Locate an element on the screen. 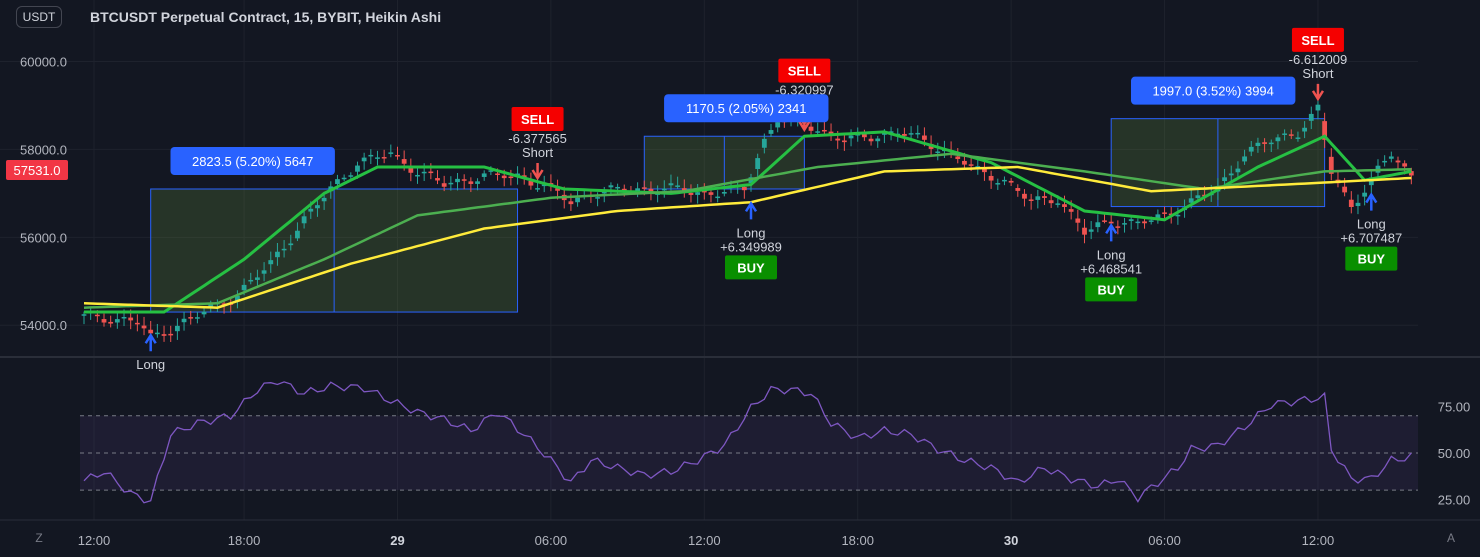 The width and height of the screenshot is (1480, 557). long-value: +6.349989 is located at coordinates (751, 246).